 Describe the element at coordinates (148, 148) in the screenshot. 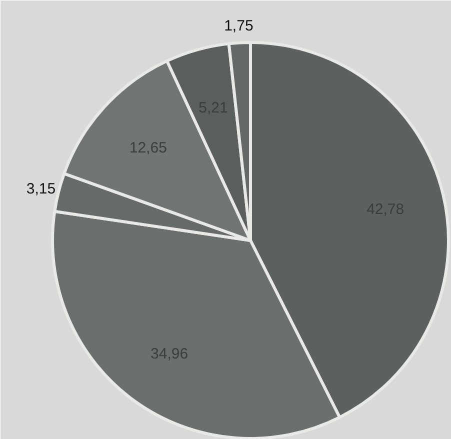

I see `data-label: 12,65` at that location.